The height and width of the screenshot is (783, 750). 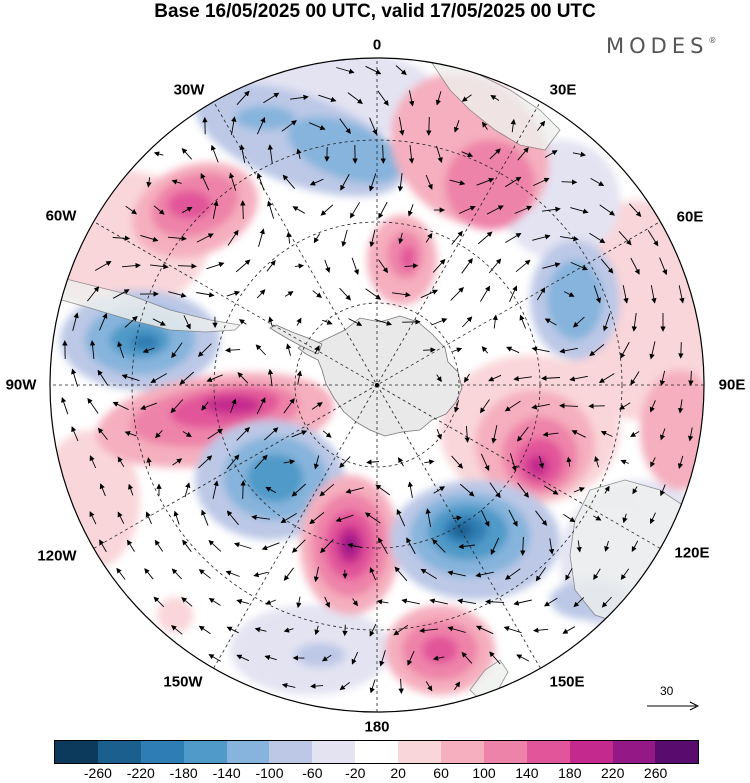 I want to click on meridian-label-30w: 30W, so click(x=189, y=90).